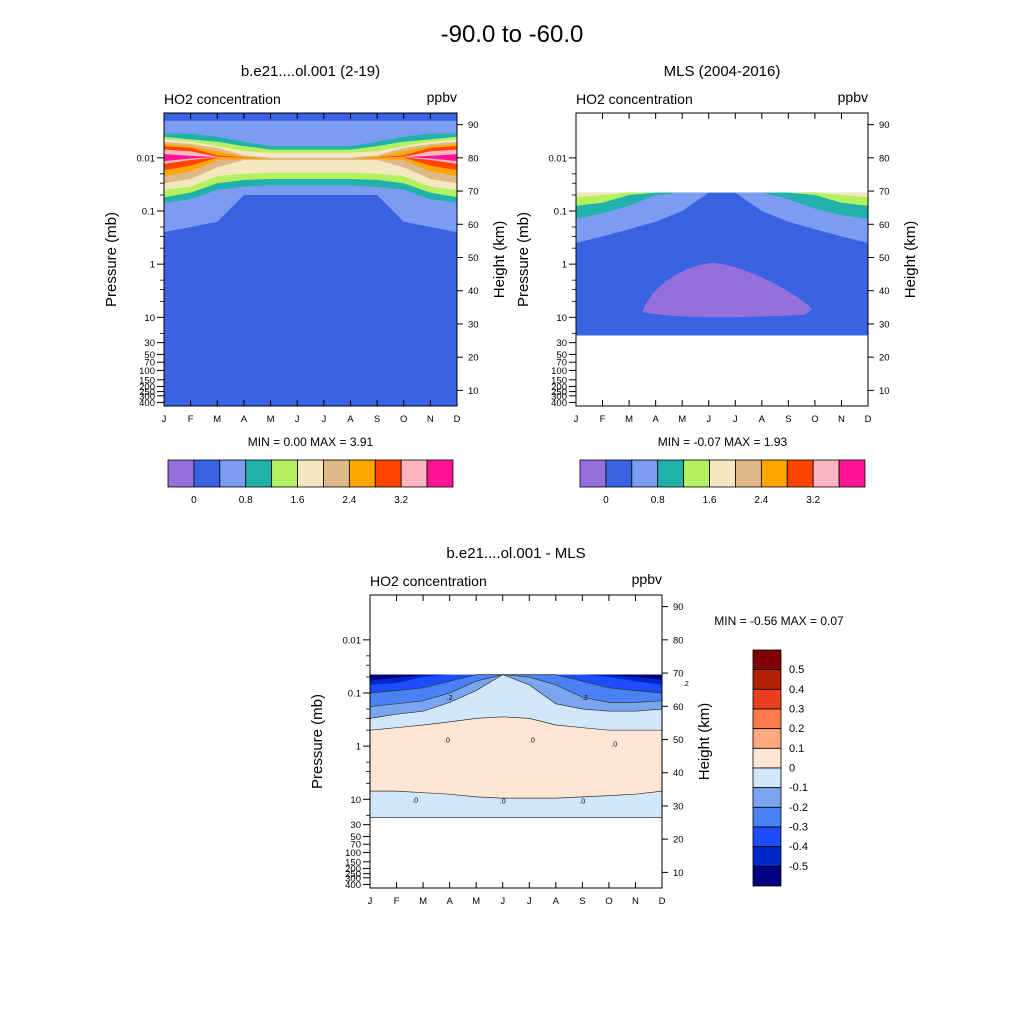 Image resolution: width=1024 pixels, height=1024 pixels. What do you see at coordinates (310, 470) in the screenshot?
I see `colorbar-1: MIN = 0.00 MAX = 3.91 0 0.8 1.6 2.4 3.2` at bounding box center [310, 470].